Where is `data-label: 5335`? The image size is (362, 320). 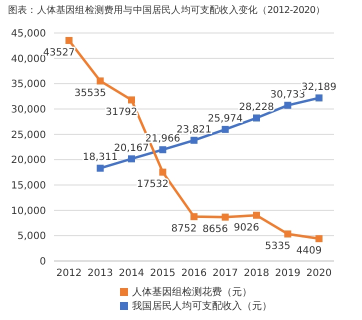 data-label: 5335 is located at coordinates (277, 246).